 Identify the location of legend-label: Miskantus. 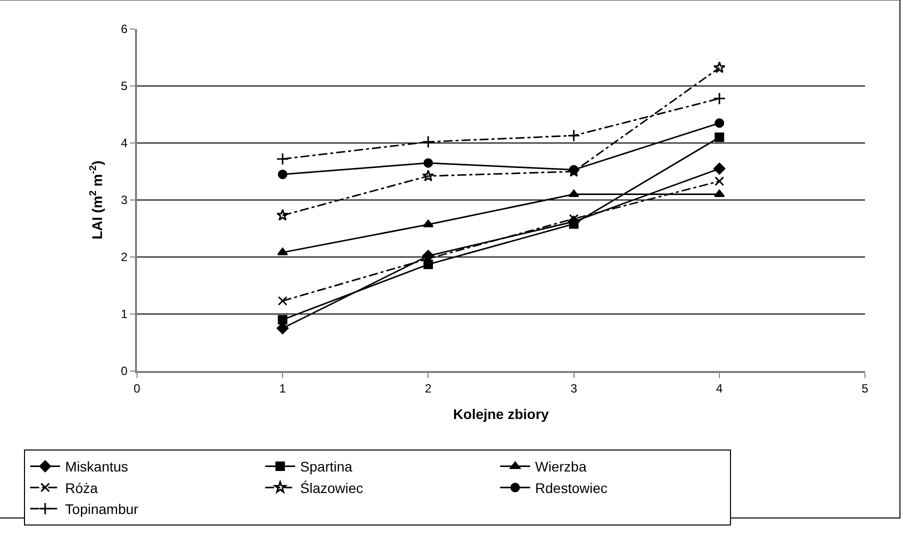
(96, 466).